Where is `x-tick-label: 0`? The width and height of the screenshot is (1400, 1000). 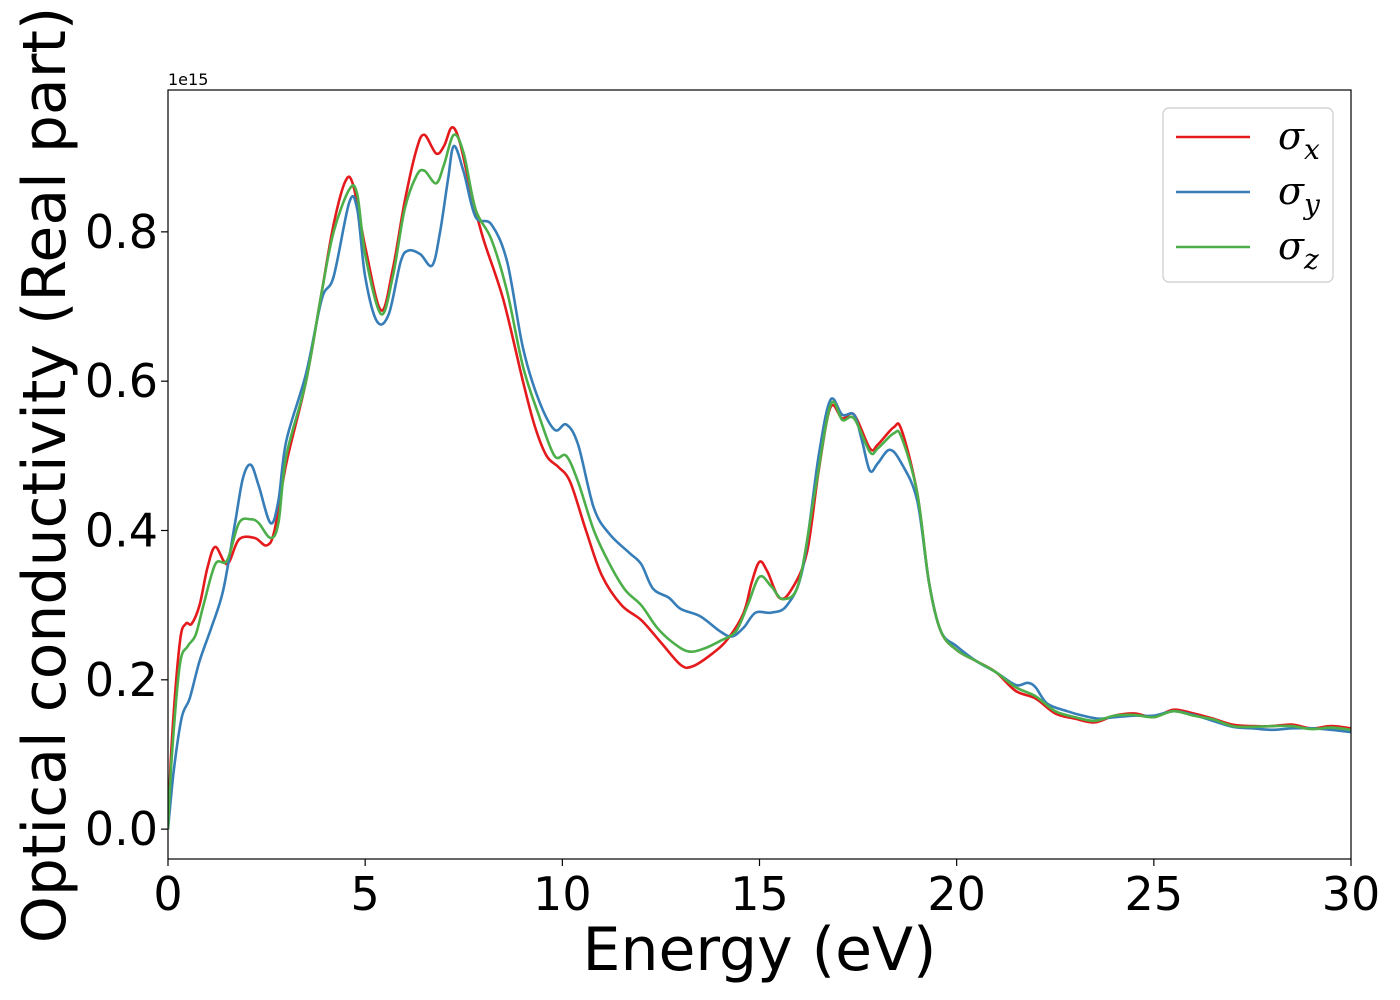
x-tick-label: 0 is located at coordinates (167, 894).